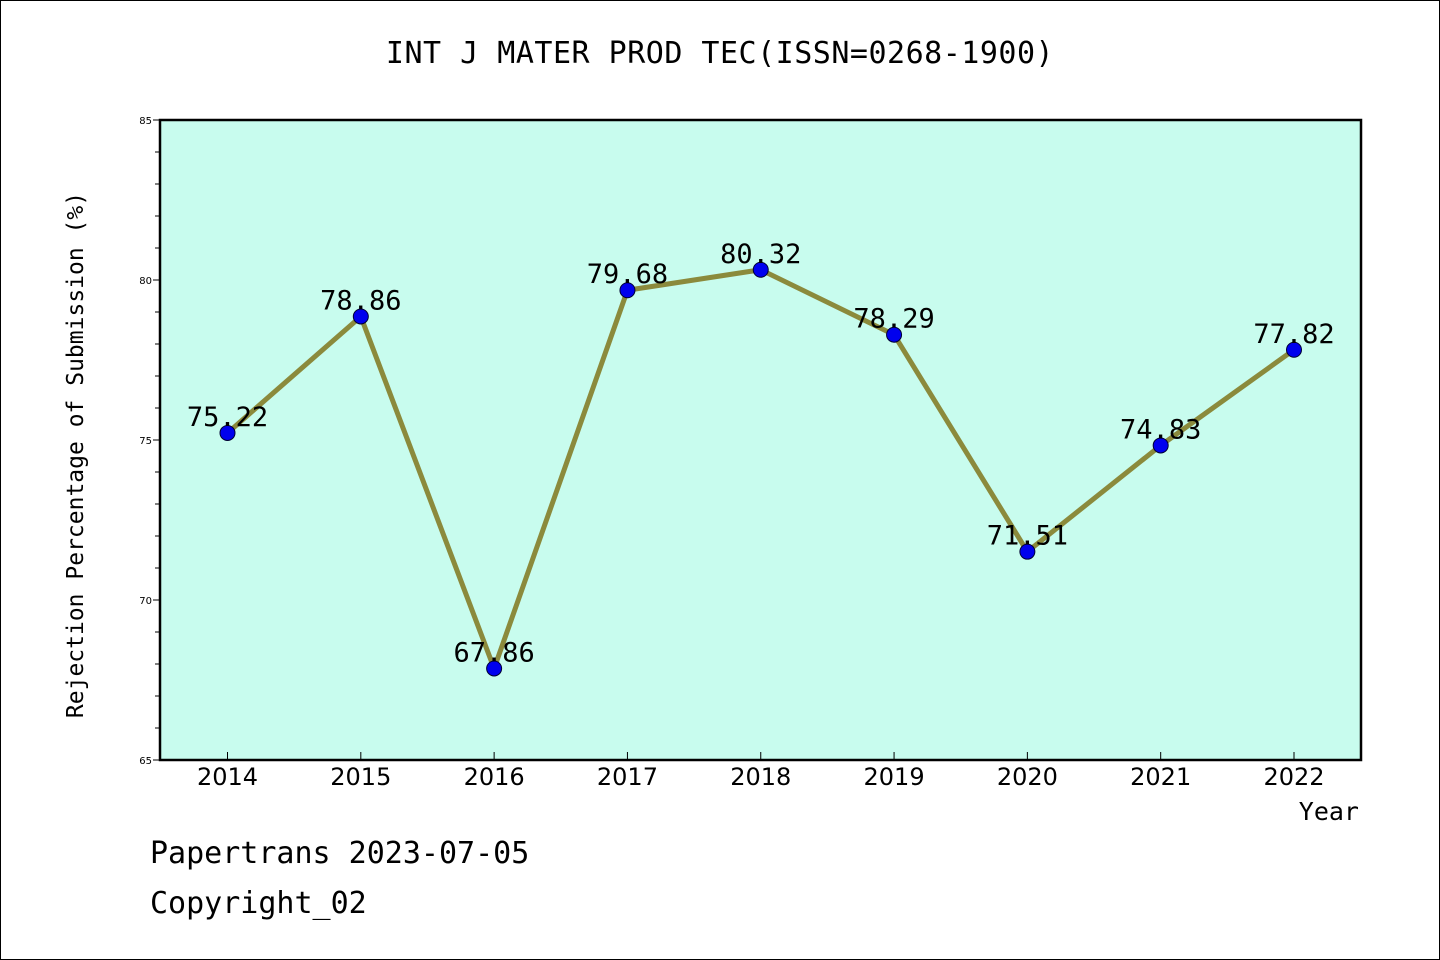 This screenshot has height=960, width=1440. I want to click on data-label: 77.82, so click(1293, 334).